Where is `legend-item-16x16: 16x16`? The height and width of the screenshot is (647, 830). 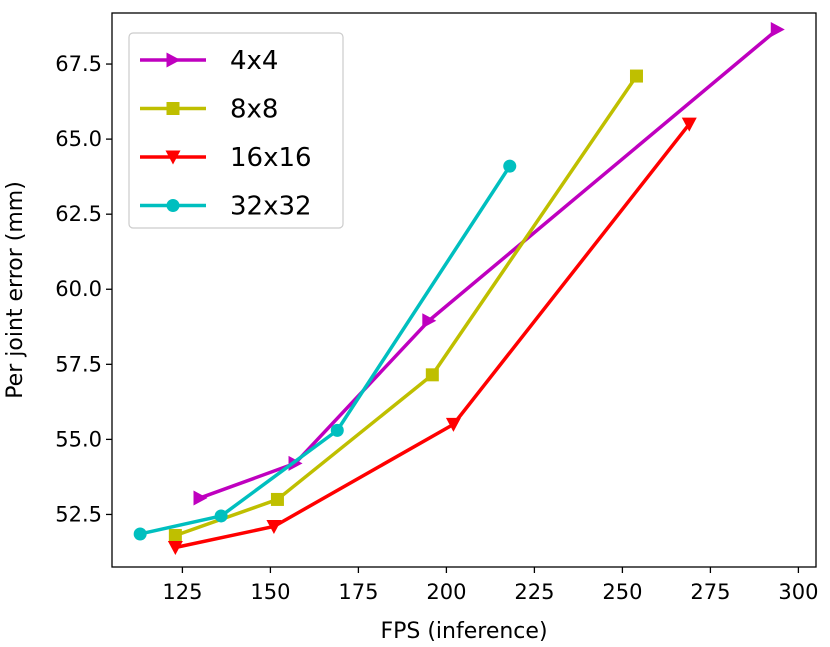 legend-item-16x16: 16x16 is located at coordinates (226, 158).